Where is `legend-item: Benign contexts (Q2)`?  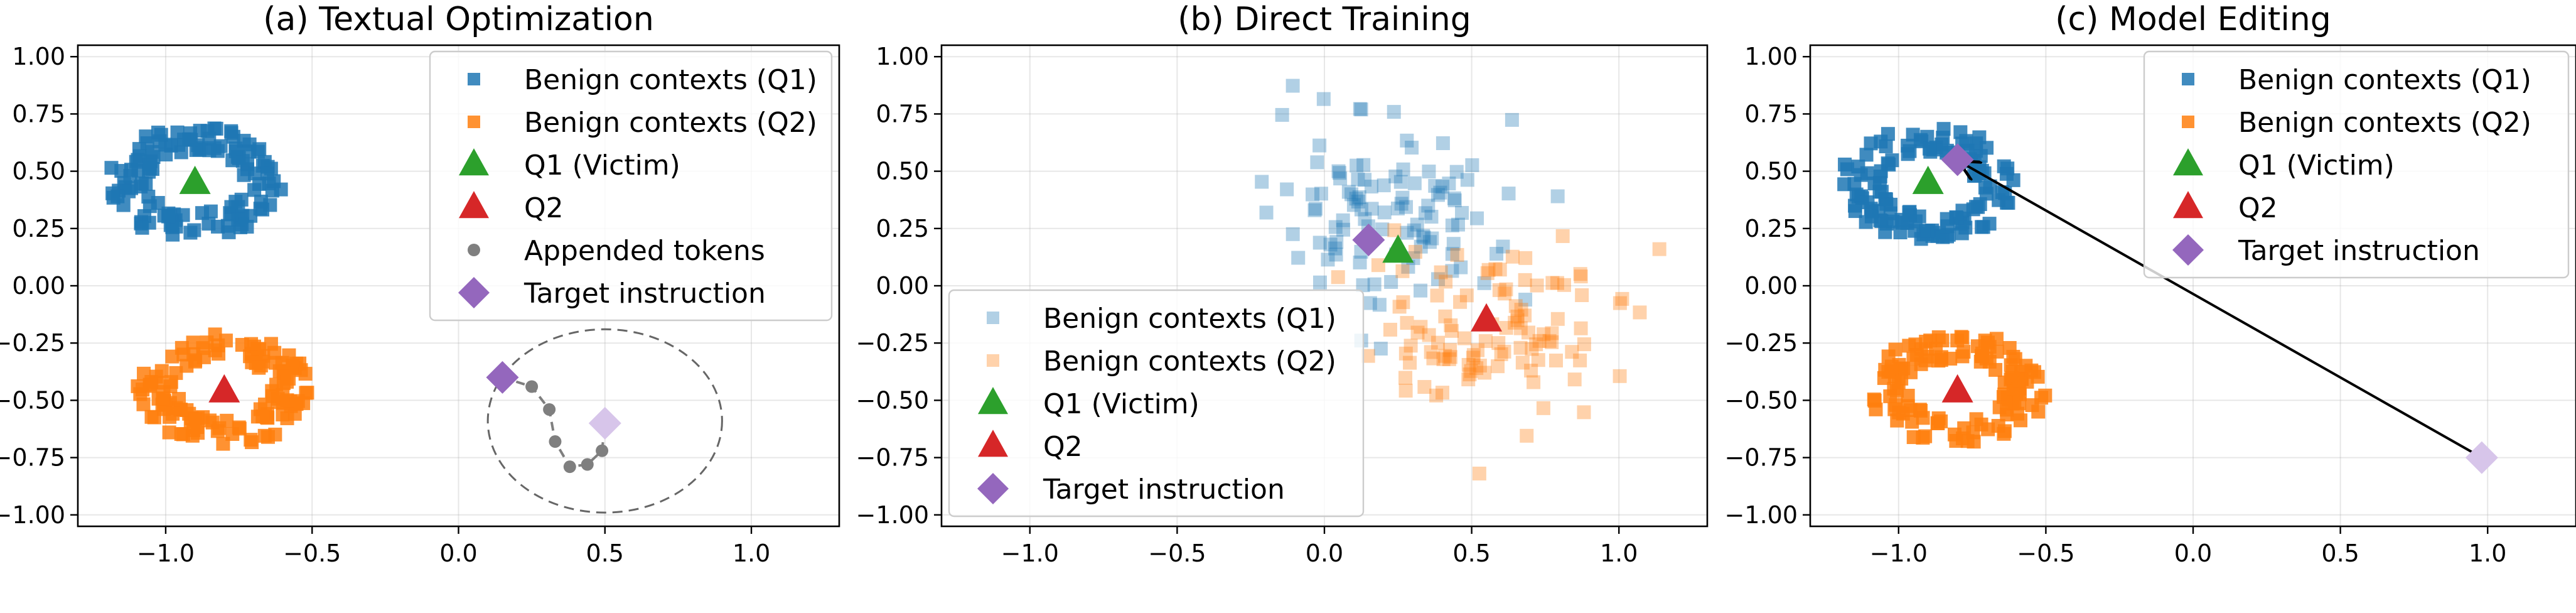
legend-item: Benign contexts (Q2) is located at coordinates (642, 123).